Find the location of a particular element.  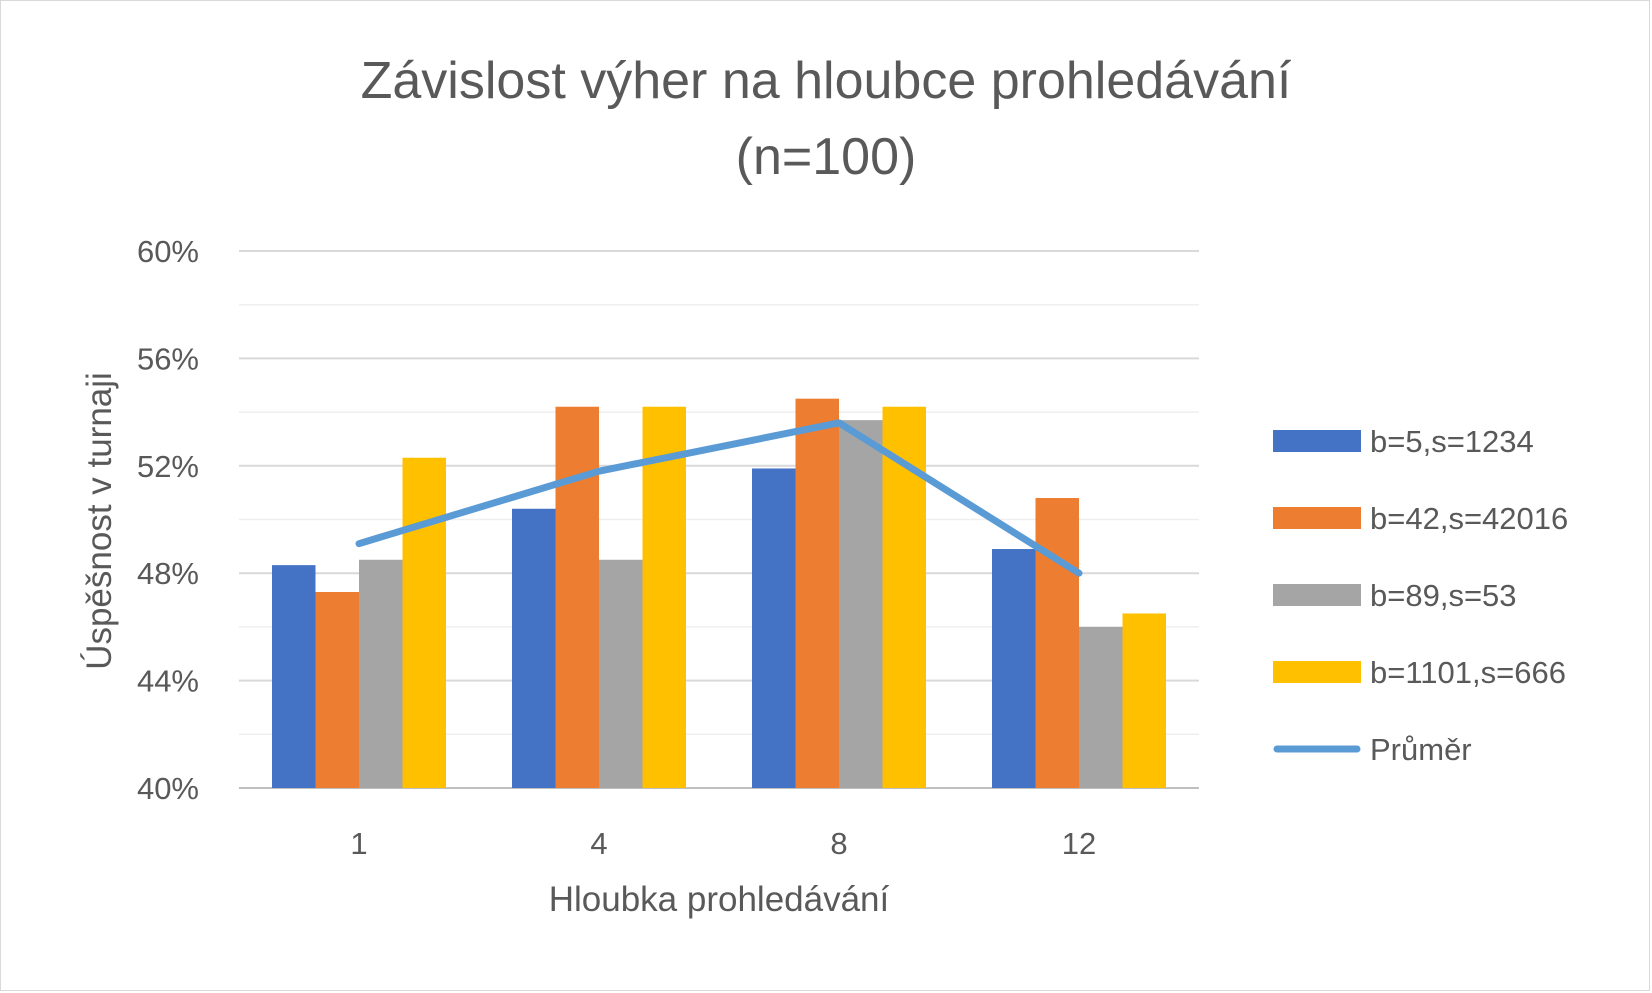

average-line is located at coordinates (719, 498).